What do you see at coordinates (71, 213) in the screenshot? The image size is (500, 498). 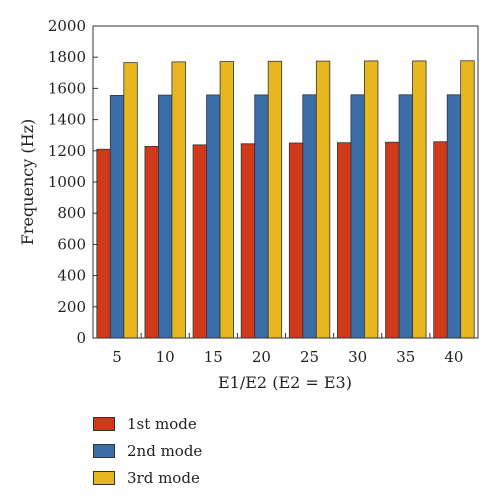 I see `y-tick-label: 800` at bounding box center [71, 213].